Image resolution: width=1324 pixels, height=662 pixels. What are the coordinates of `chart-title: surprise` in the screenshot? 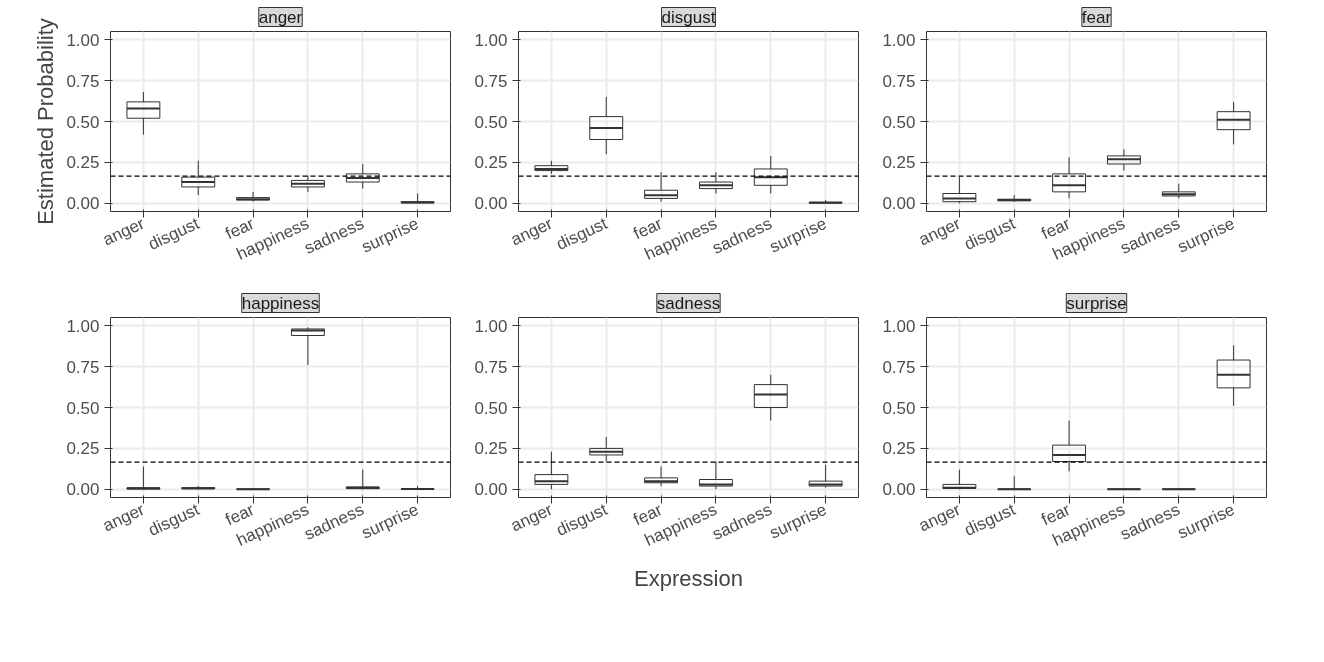 It's located at (1096, 303).